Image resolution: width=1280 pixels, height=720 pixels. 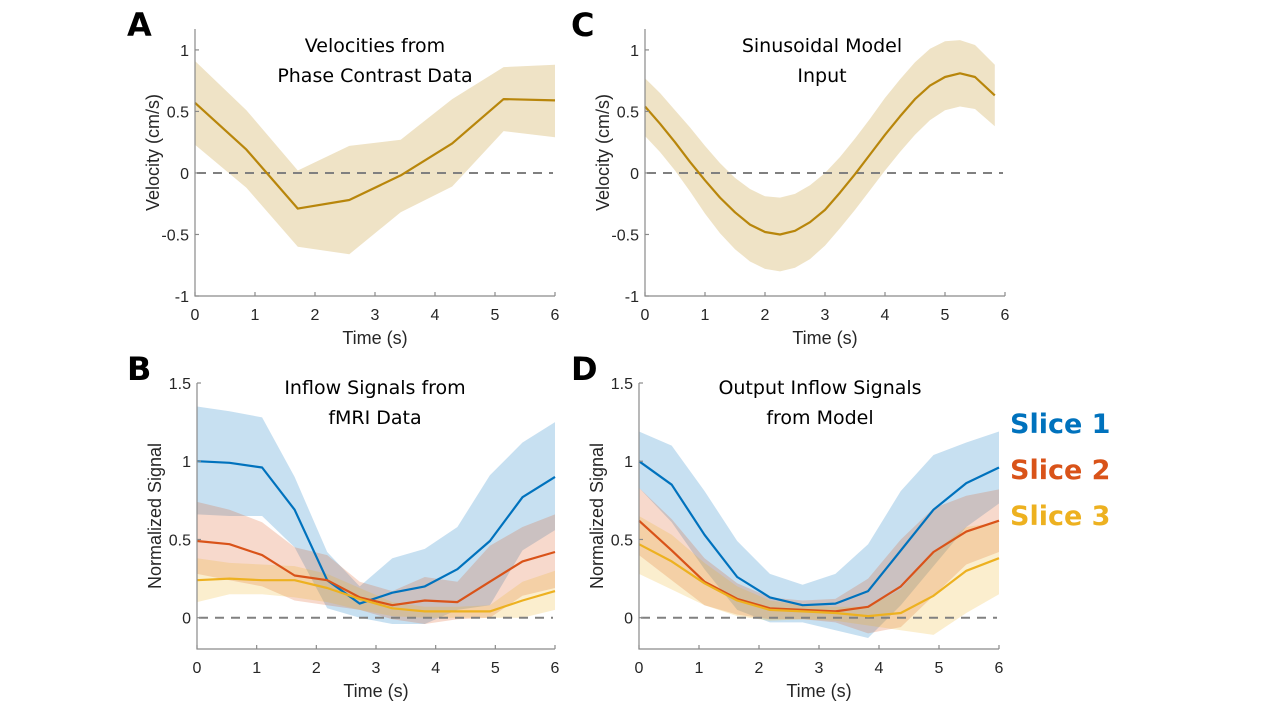 What do you see at coordinates (374, 76) in the screenshot?
I see `chart-title-line: Phase Contrast Data` at bounding box center [374, 76].